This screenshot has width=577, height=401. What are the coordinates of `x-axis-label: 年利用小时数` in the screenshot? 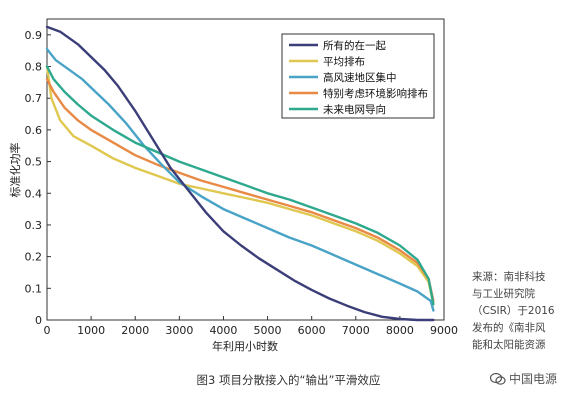 It's located at (245, 346).